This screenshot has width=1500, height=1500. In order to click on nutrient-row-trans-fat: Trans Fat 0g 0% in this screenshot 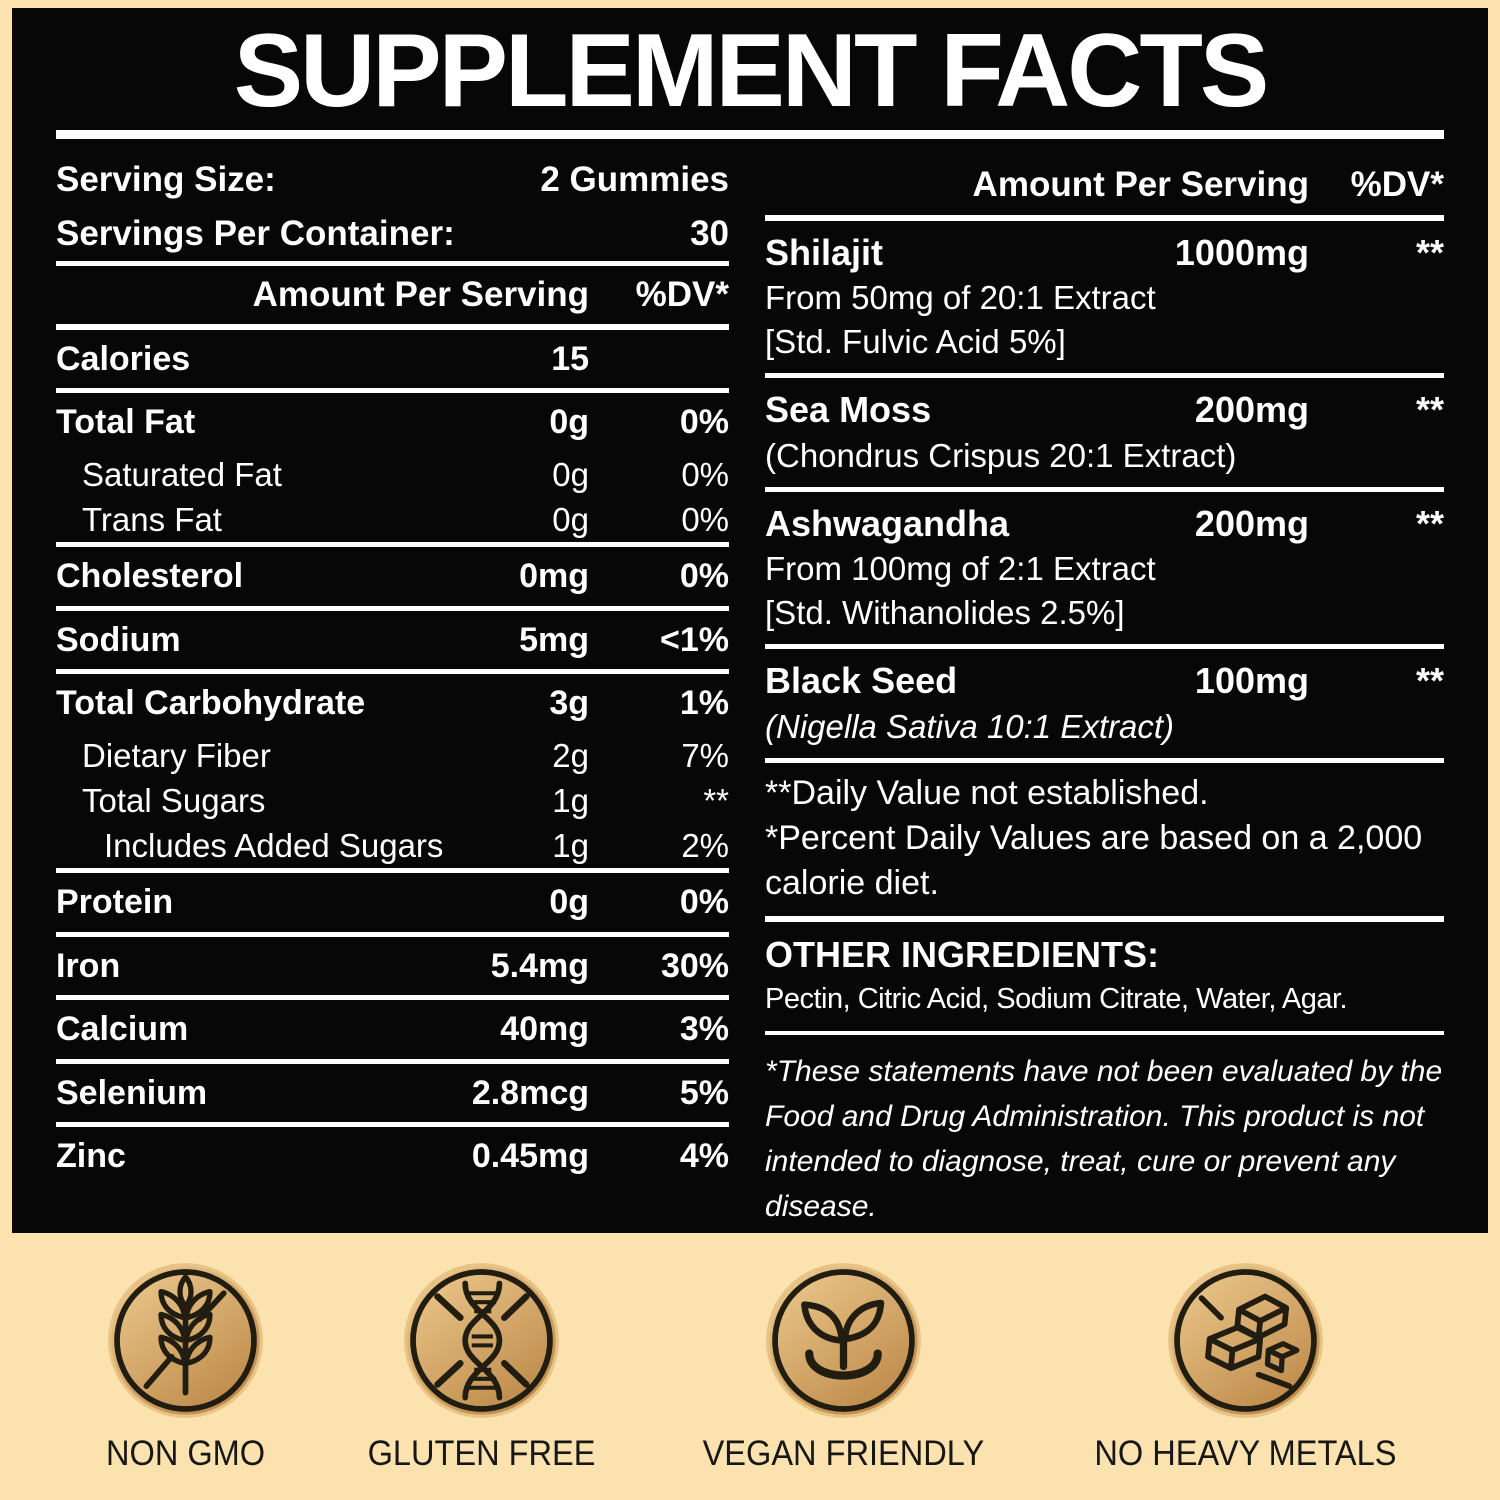, I will do `click(406, 519)`.